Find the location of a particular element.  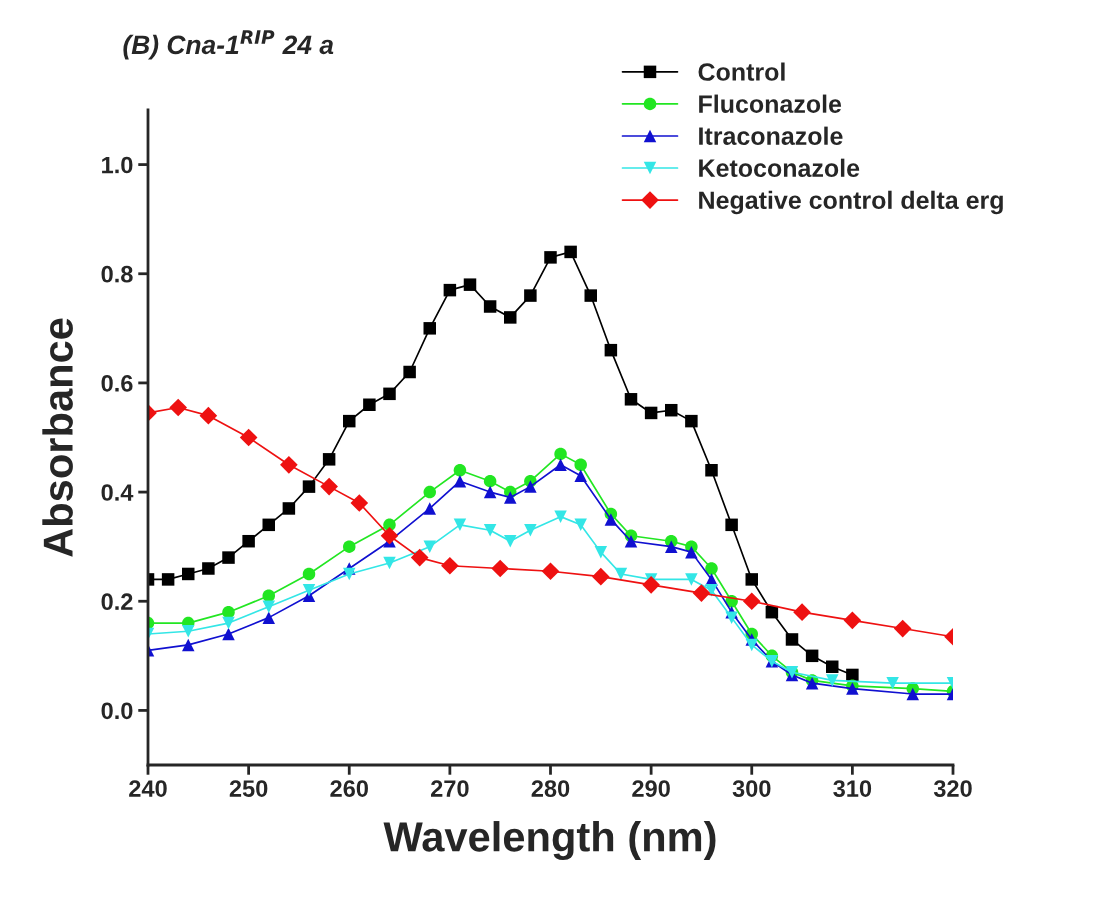

y-tick-label: 1.0 is located at coordinates (117, 165).